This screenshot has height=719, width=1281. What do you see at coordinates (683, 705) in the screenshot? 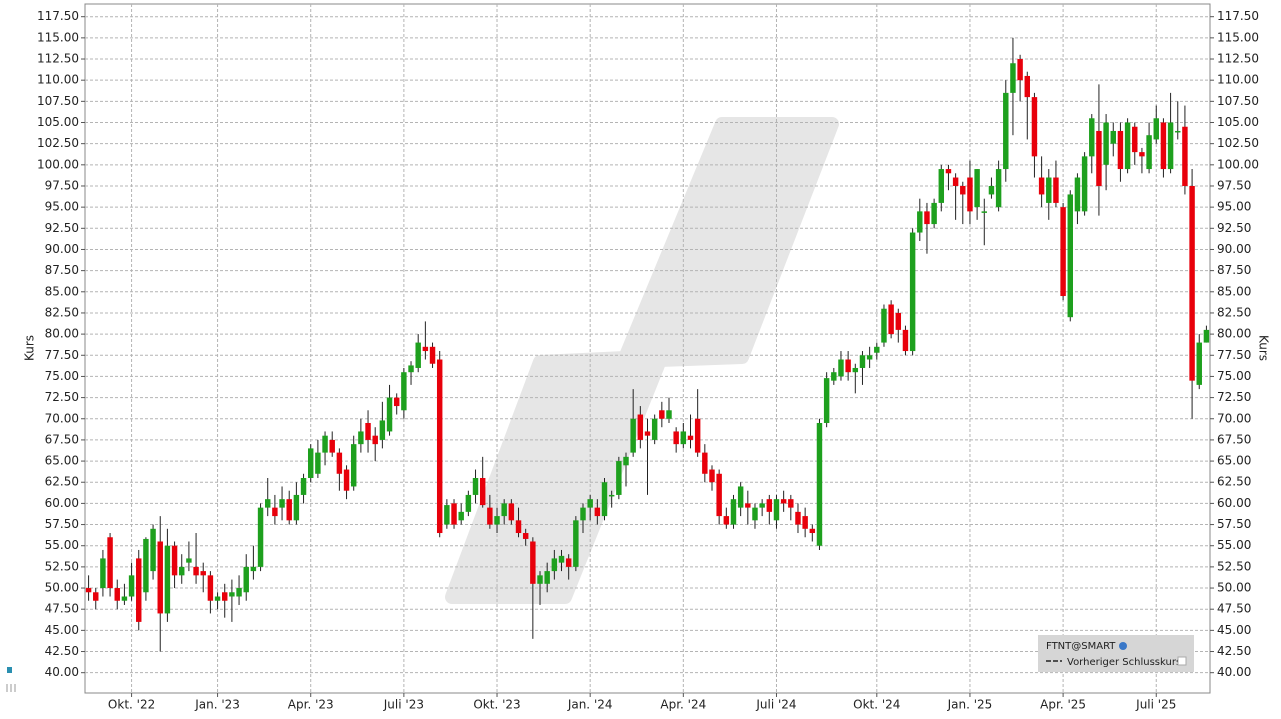
I see `x-tick-label: Apr. '24` at bounding box center [683, 705].